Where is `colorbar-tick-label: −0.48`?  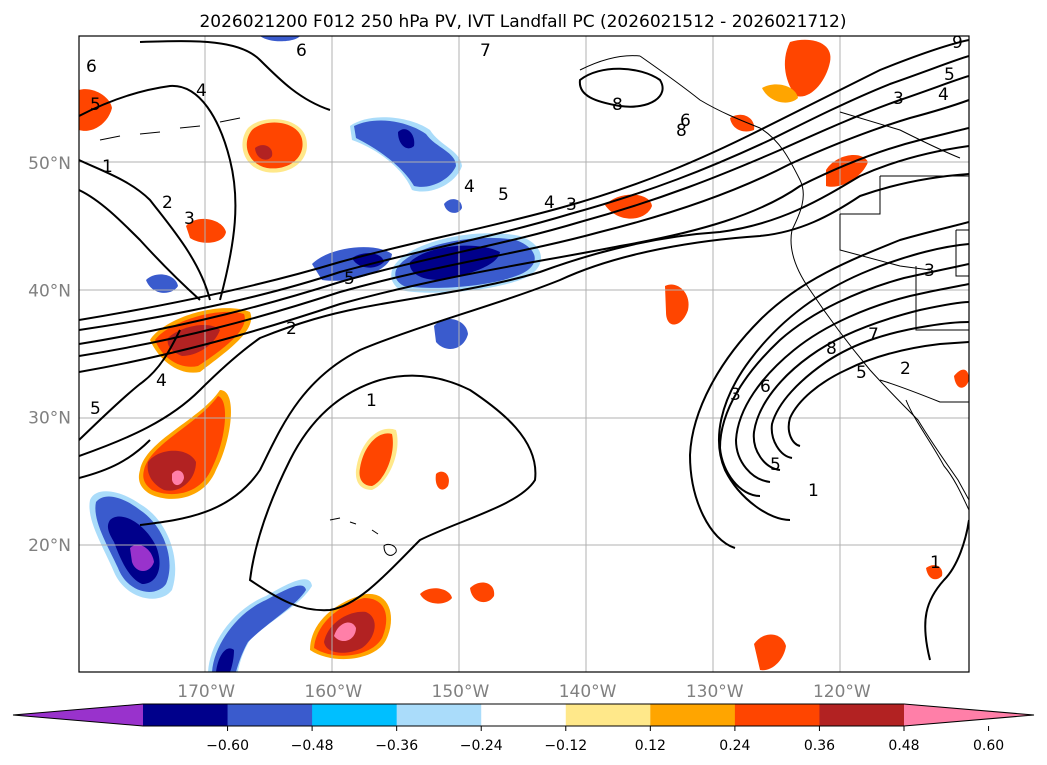
colorbar-tick-label: −0.48 is located at coordinates (312, 746).